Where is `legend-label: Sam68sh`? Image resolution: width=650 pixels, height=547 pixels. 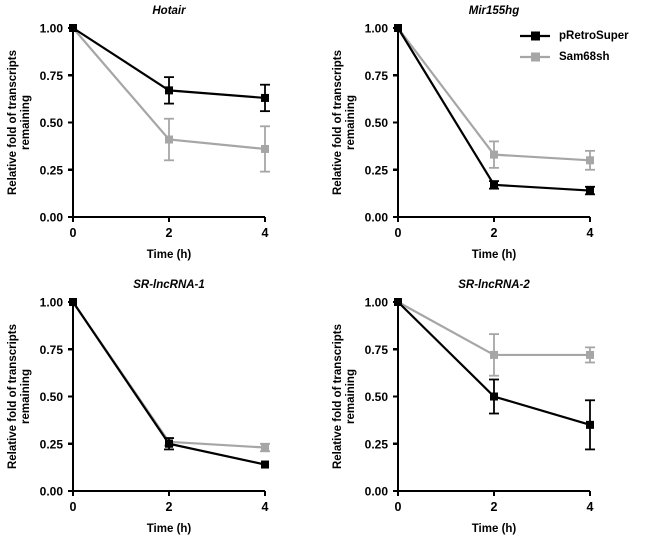
legend-label: Sam68sh is located at coordinates (584, 57).